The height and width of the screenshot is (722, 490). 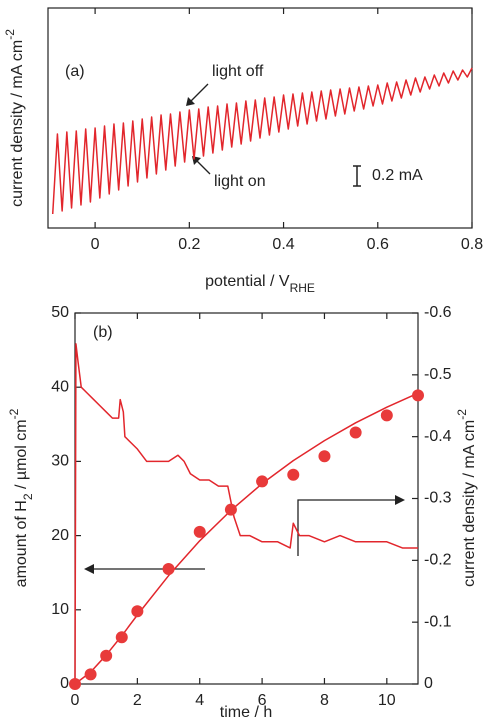 What do you see at coordinates (302, 288) in the screenshot?
I see `label-part: RHE` at bounding box center [302, 288].